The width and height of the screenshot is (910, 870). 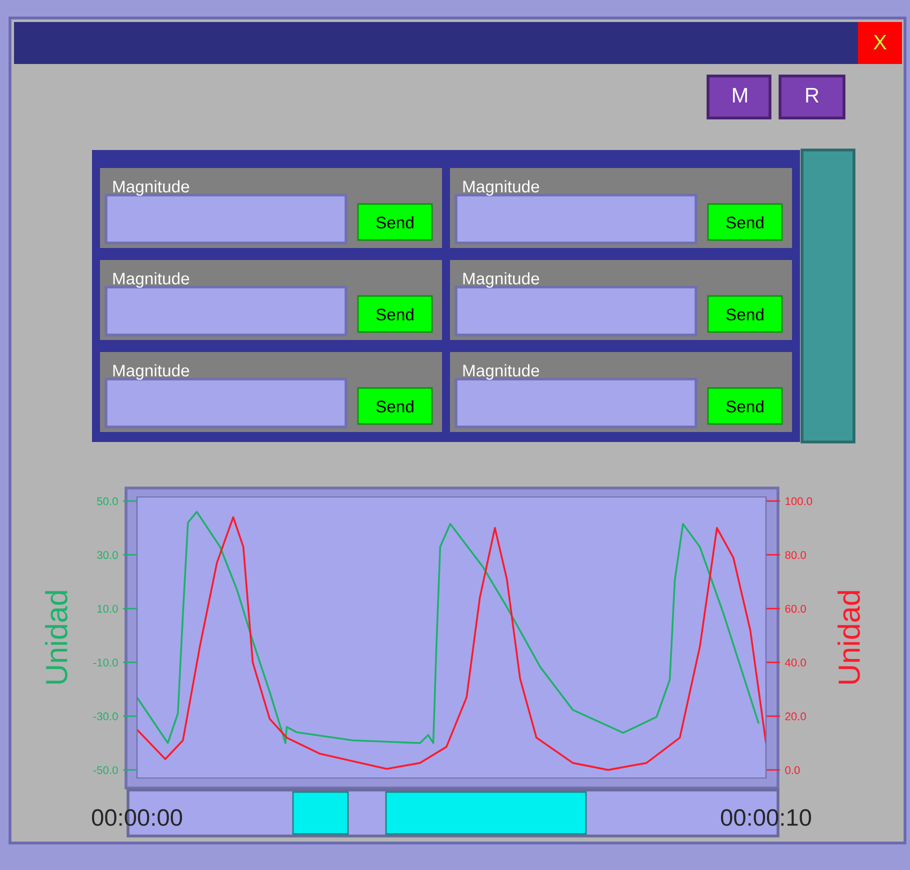 I want to click on y-tick-label: -10.0, so click(x=105, y=662).